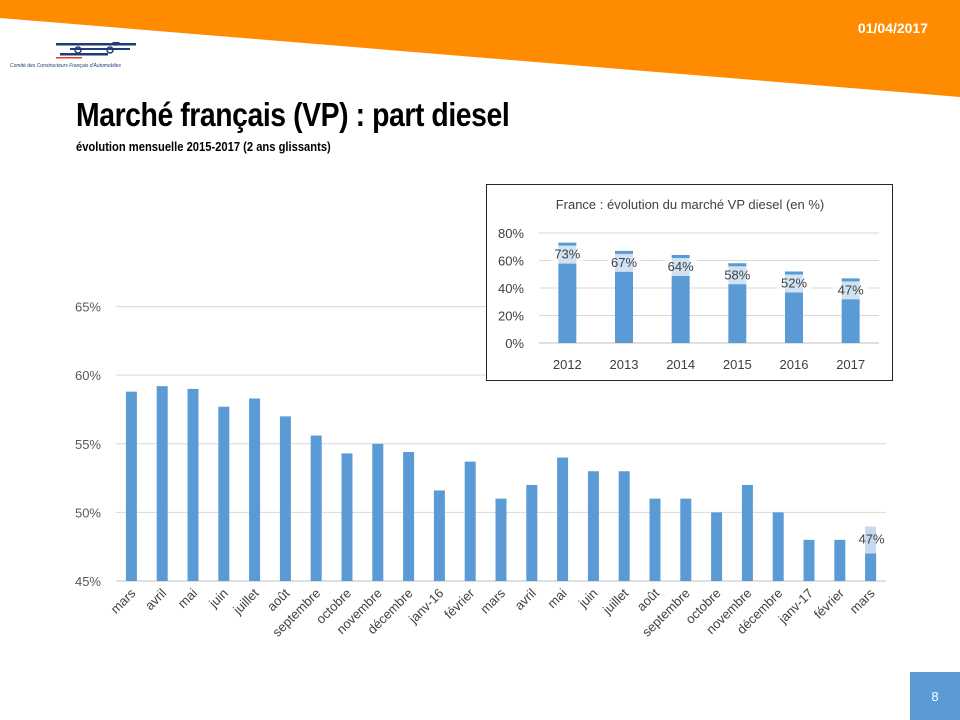  What do you see at coordinates (624, 364) in the screenshot?
I see `inset-x-tick-label: 2013` at bounding box center [624, 364].